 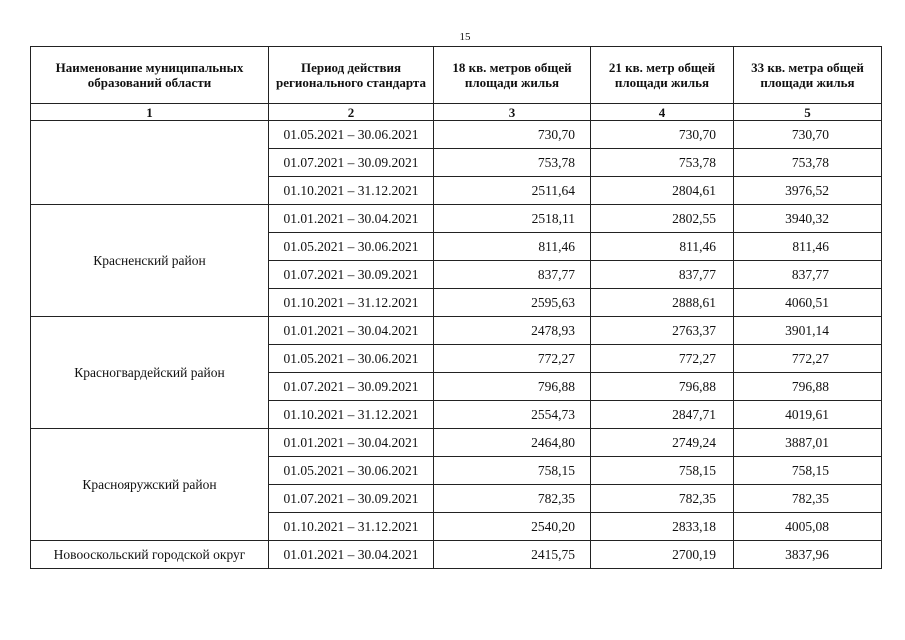 What do you see at coordinates (512, 190) in the screenshot?
I see `cost-18: 2511,64` at bounding box center [512, 190].